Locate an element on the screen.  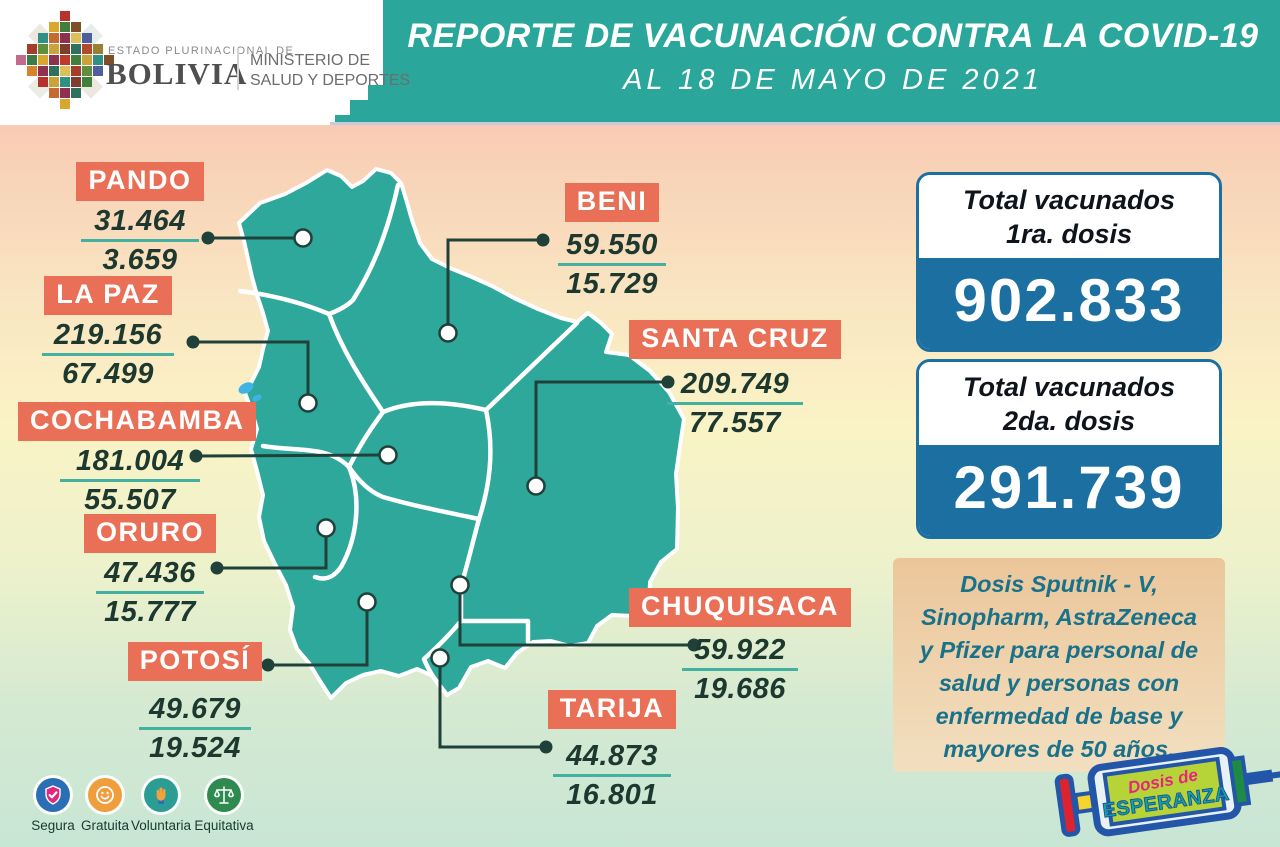
connector-lapaz is located at coordinates (251, 371).